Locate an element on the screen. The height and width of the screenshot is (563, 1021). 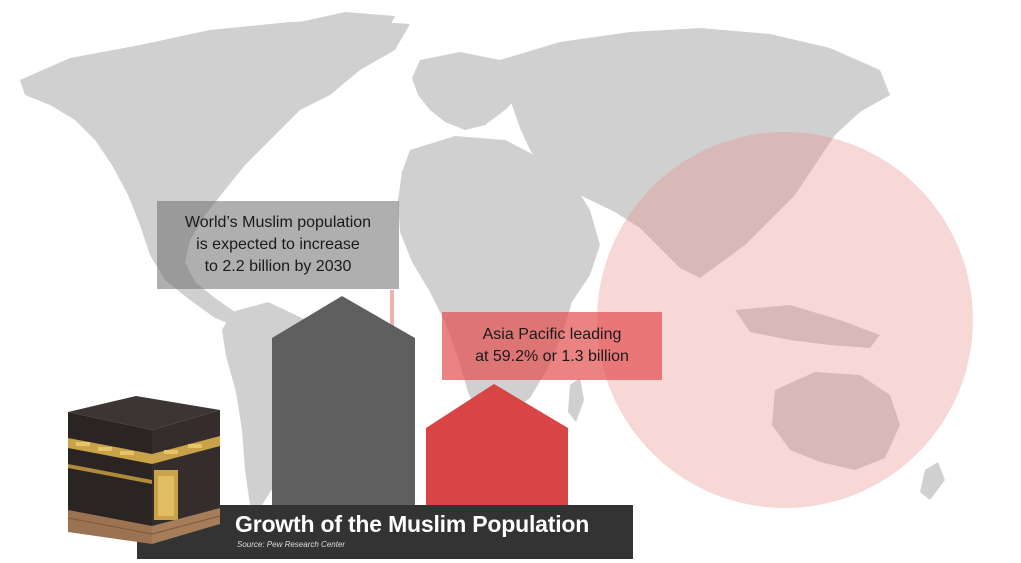
asia-callout-line-2: at 59.2% or 1.3 billion is located at coordinates (552, 356).